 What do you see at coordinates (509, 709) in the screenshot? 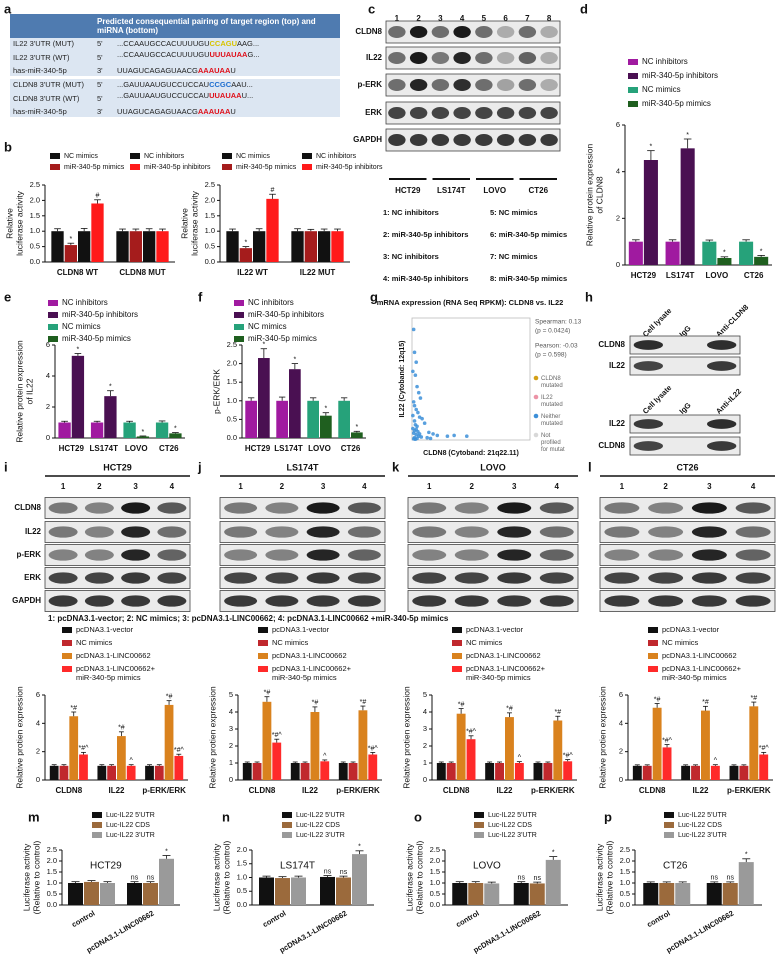
I see `significance-mark: *#` at bounding box center [509, 709].